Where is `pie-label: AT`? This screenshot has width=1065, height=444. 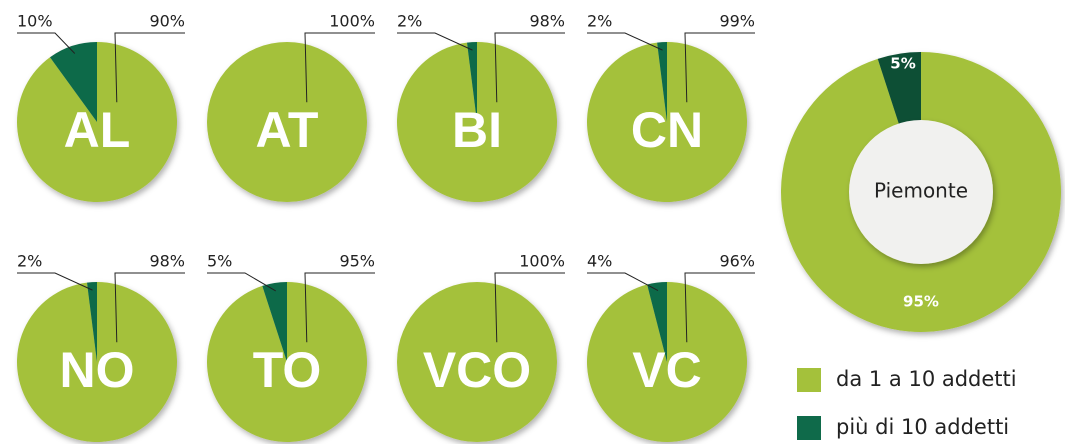
pie-label: AT is located at coordinates (287, 130).